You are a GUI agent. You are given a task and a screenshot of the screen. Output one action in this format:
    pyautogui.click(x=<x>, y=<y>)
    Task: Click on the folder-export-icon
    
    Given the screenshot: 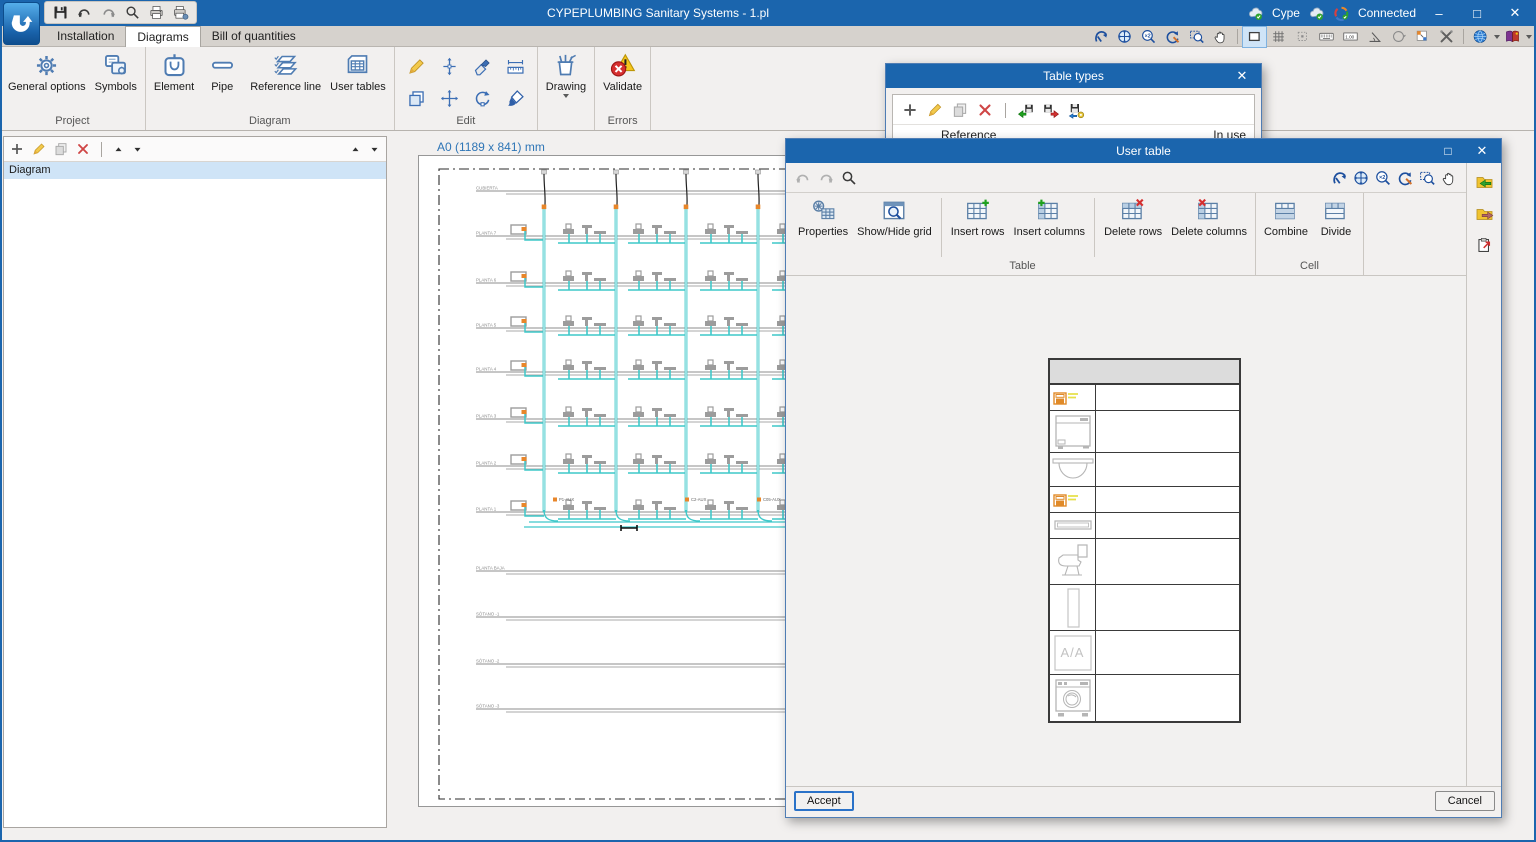 What is the action you would take?
    pyautogui.click(x=1484, y=213)
    